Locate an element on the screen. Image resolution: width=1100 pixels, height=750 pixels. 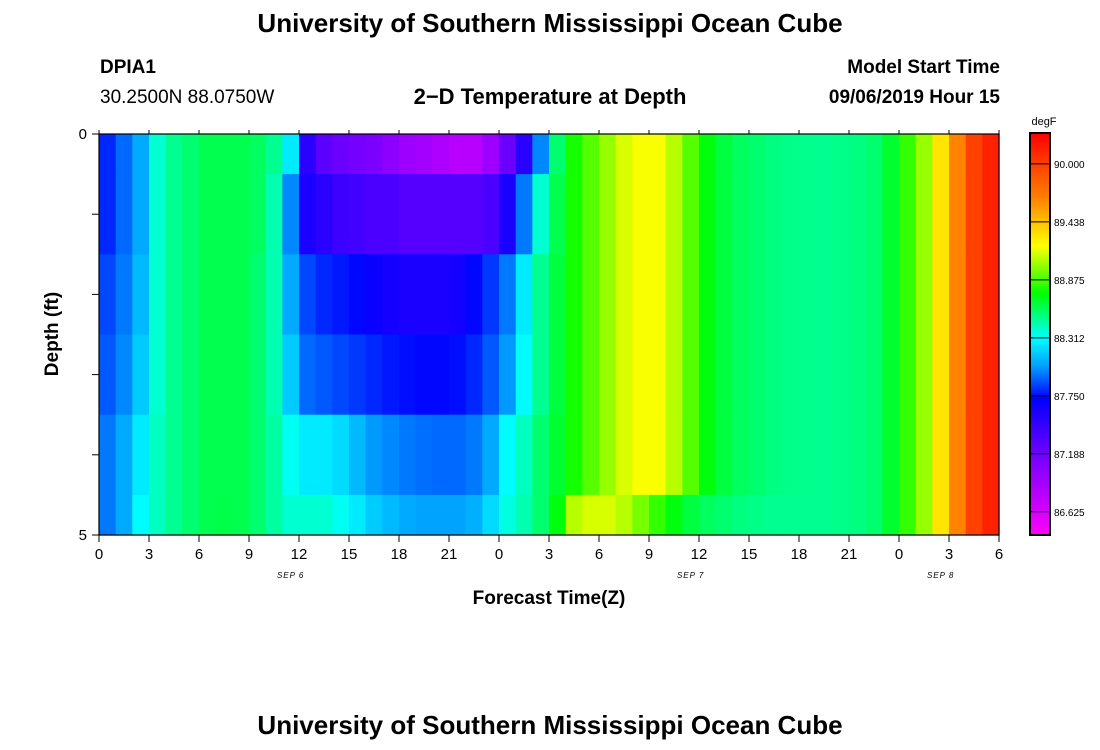
colorbar-tick-label: 88.312 is located at coordinates (1069, 339).